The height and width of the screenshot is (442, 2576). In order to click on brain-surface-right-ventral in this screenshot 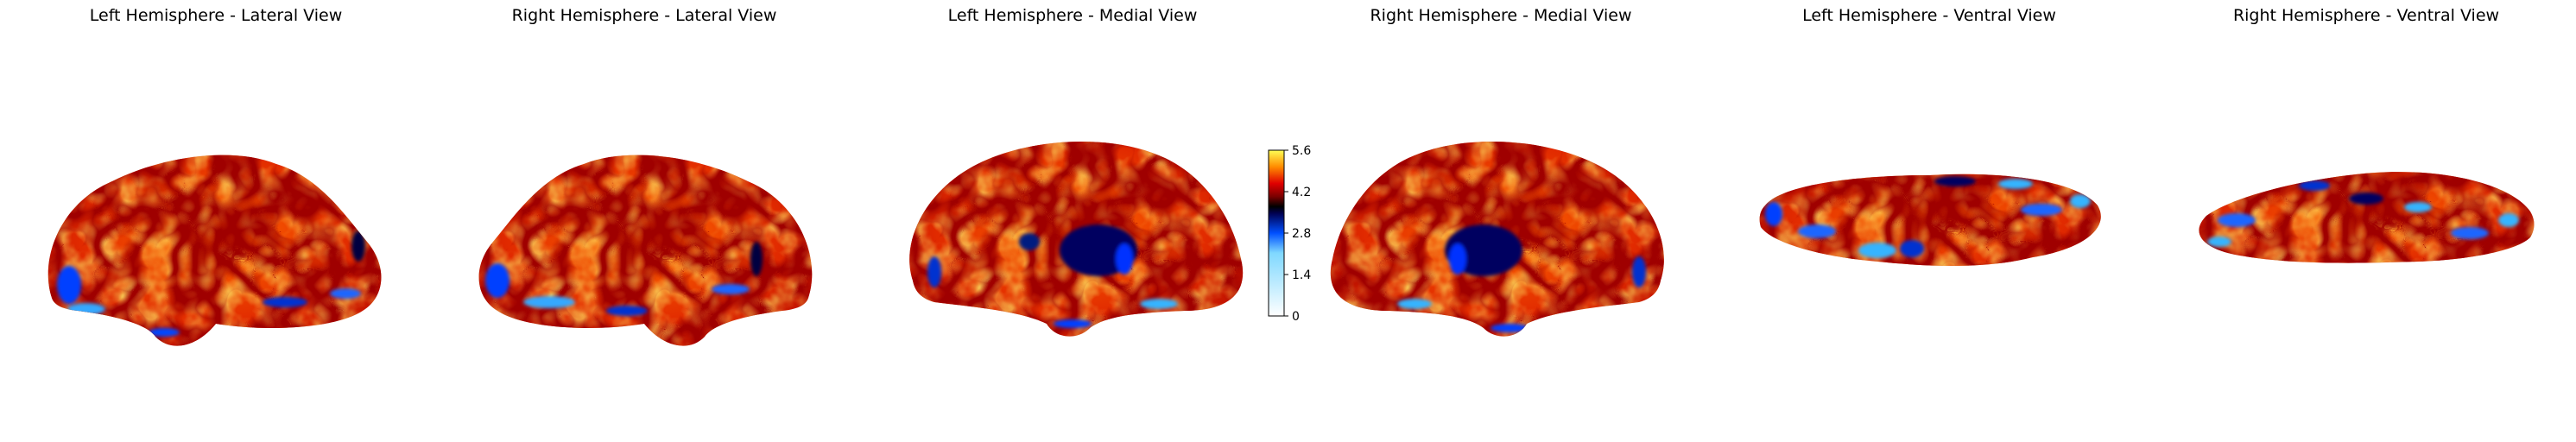, I will do `click(2367, 217)`.